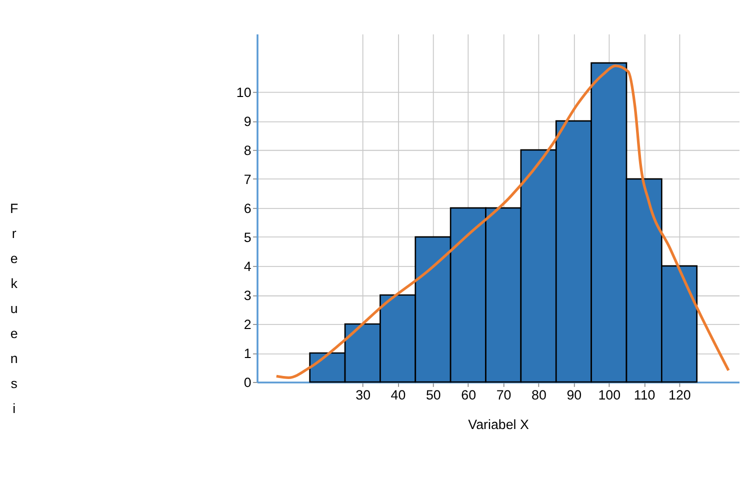 The width and height of the screenshot is (748, 503). I want to click on x-tick-label: 30, so click(363, 394).